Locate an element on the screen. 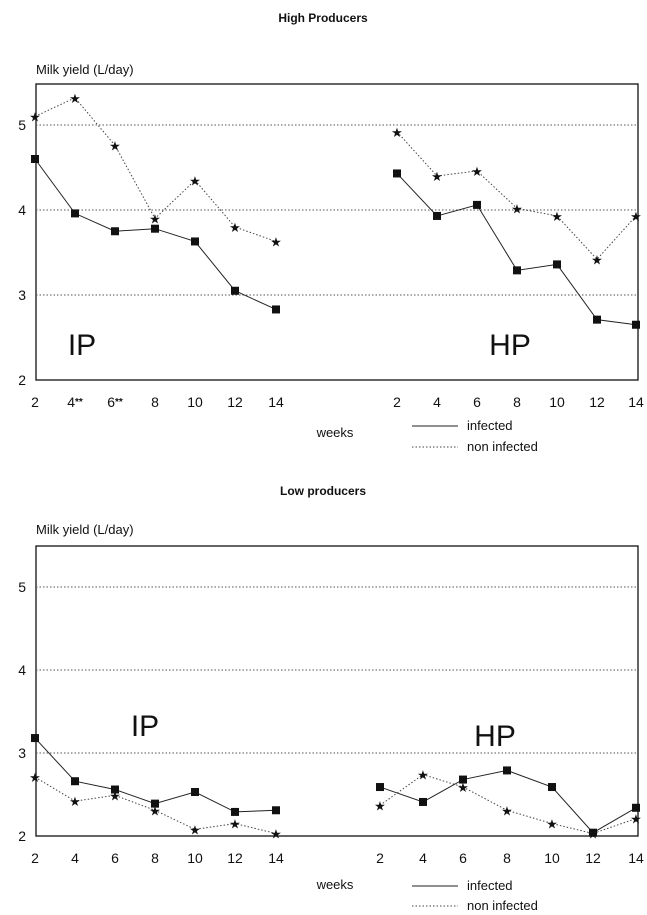 This screenshot has height=915, width=647. y-tick-label: 5 is located at coordinates (22, 587).